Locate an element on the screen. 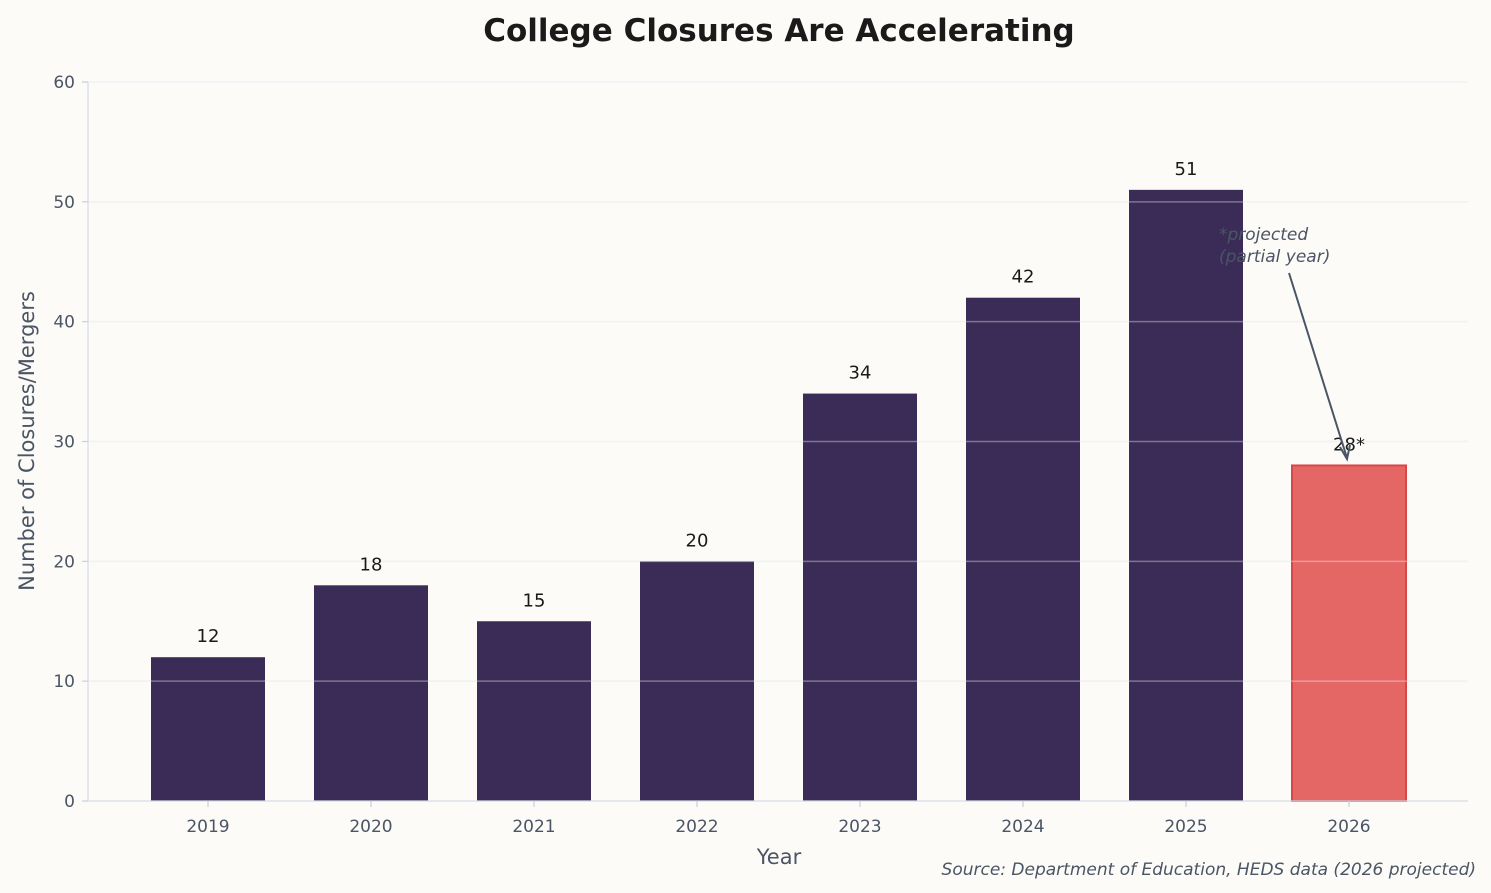  data-label-2019: 12 is located at coordinates (208, 636).